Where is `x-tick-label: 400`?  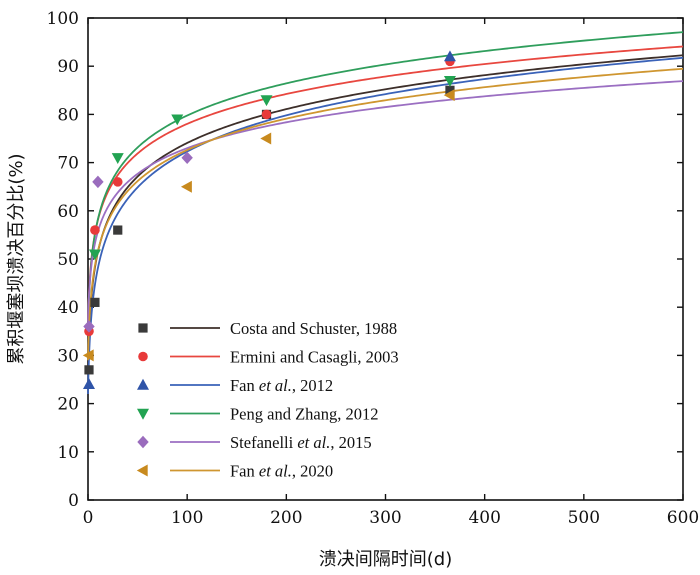
x-tick-label: 400 is located at coordinates (484, 518).